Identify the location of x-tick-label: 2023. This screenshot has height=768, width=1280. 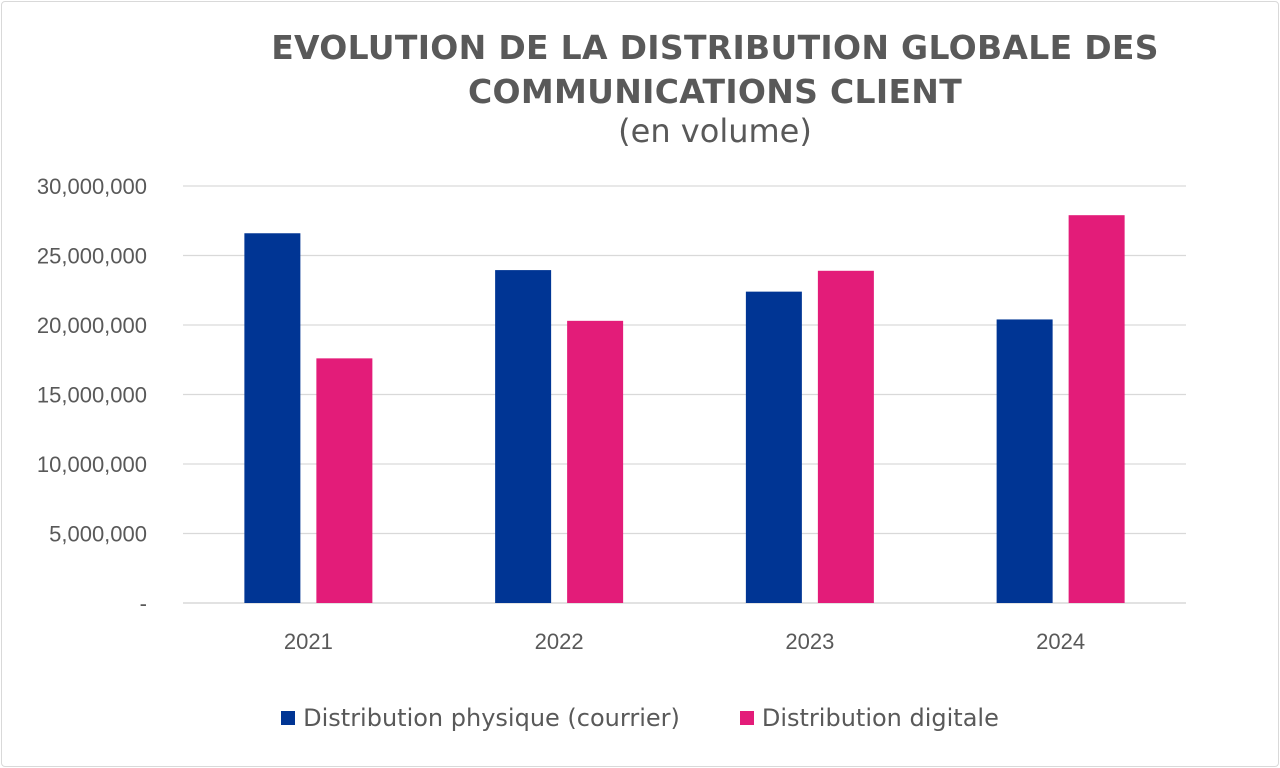
(809, 641).